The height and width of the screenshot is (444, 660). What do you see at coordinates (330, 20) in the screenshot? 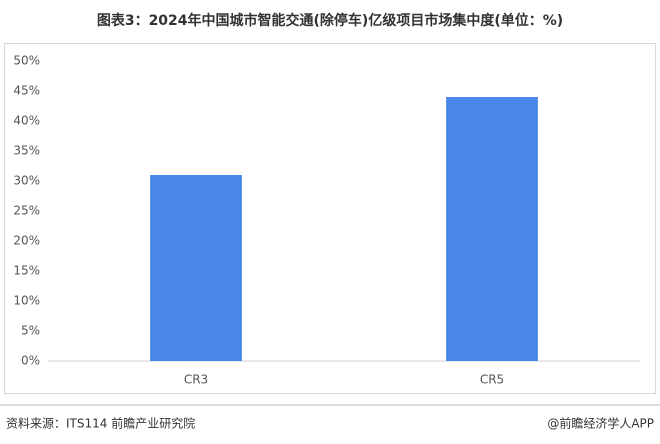
I see `chart-title: 图表3：2024年中国城市智能交通(除停车)亿级项目市场集中度(单位：%)` at bounding box center [330, 20].